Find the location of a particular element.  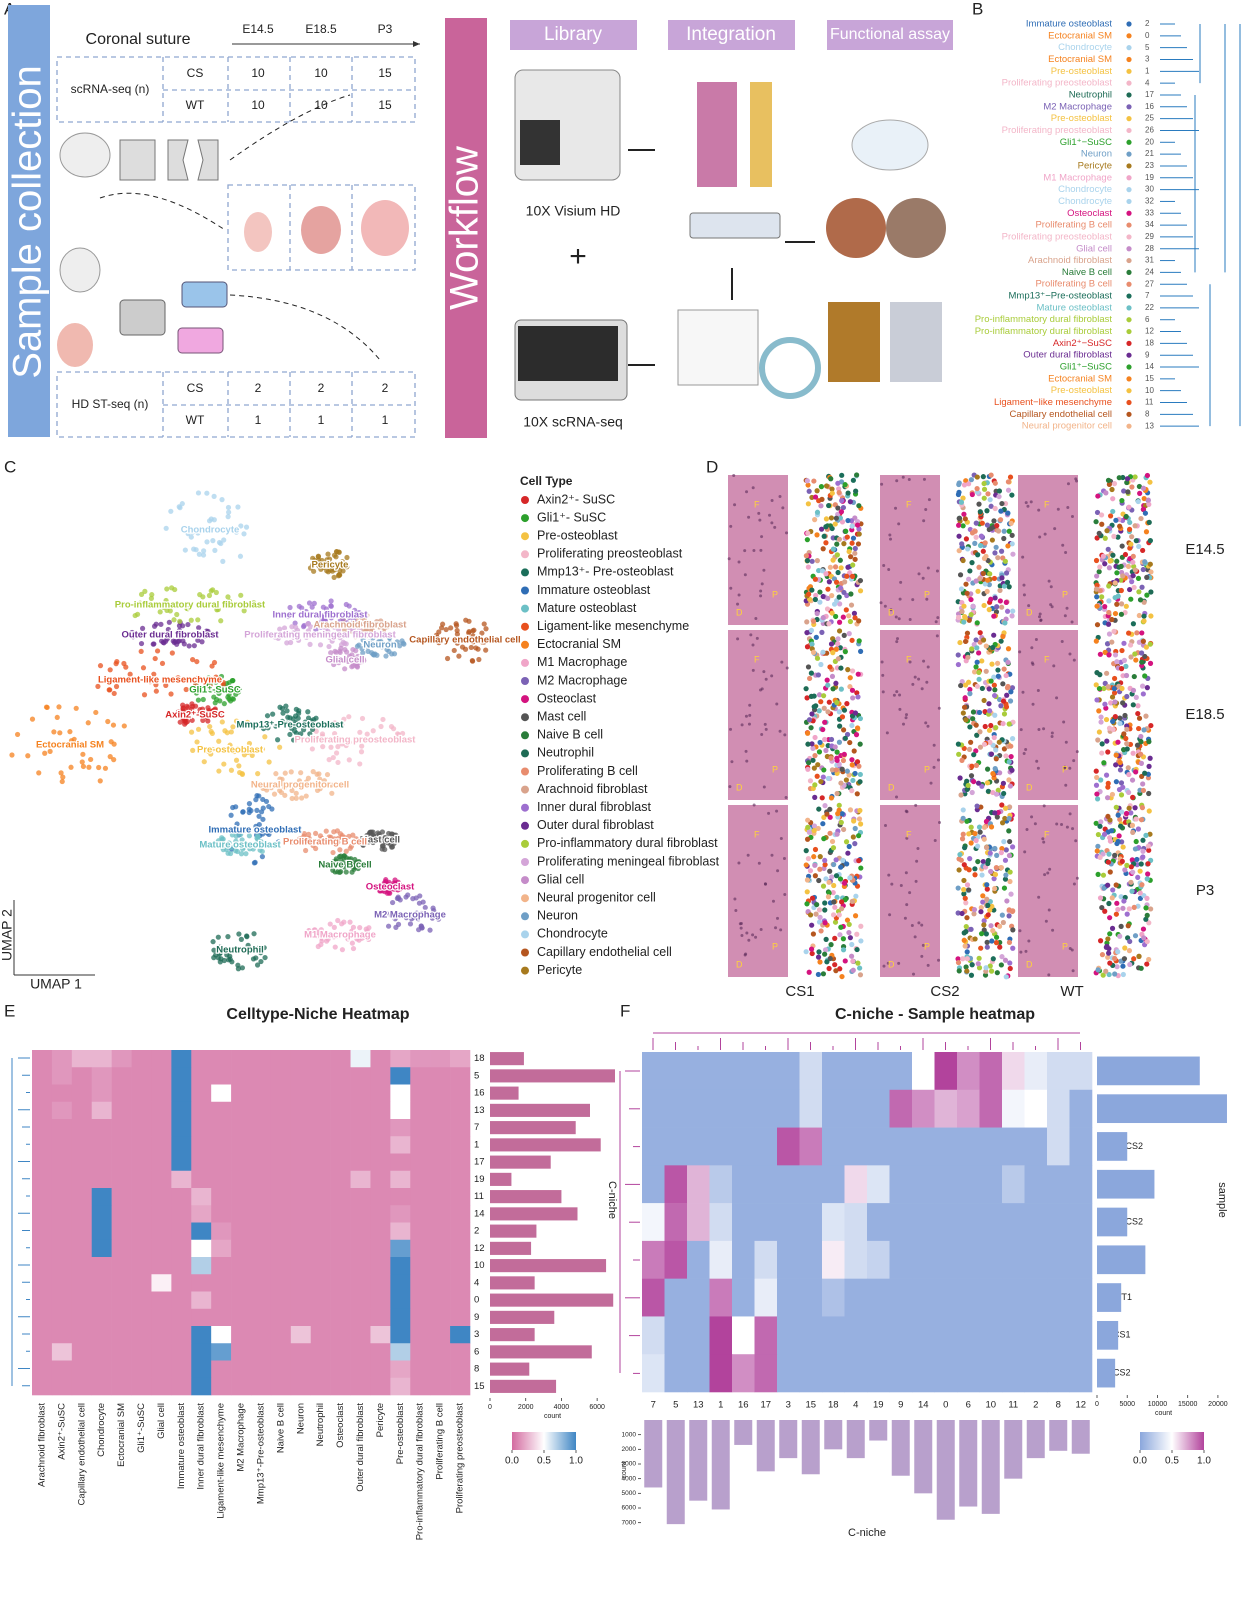

legend-label: Neural progenitor cell is located at coordinates (596, 897).